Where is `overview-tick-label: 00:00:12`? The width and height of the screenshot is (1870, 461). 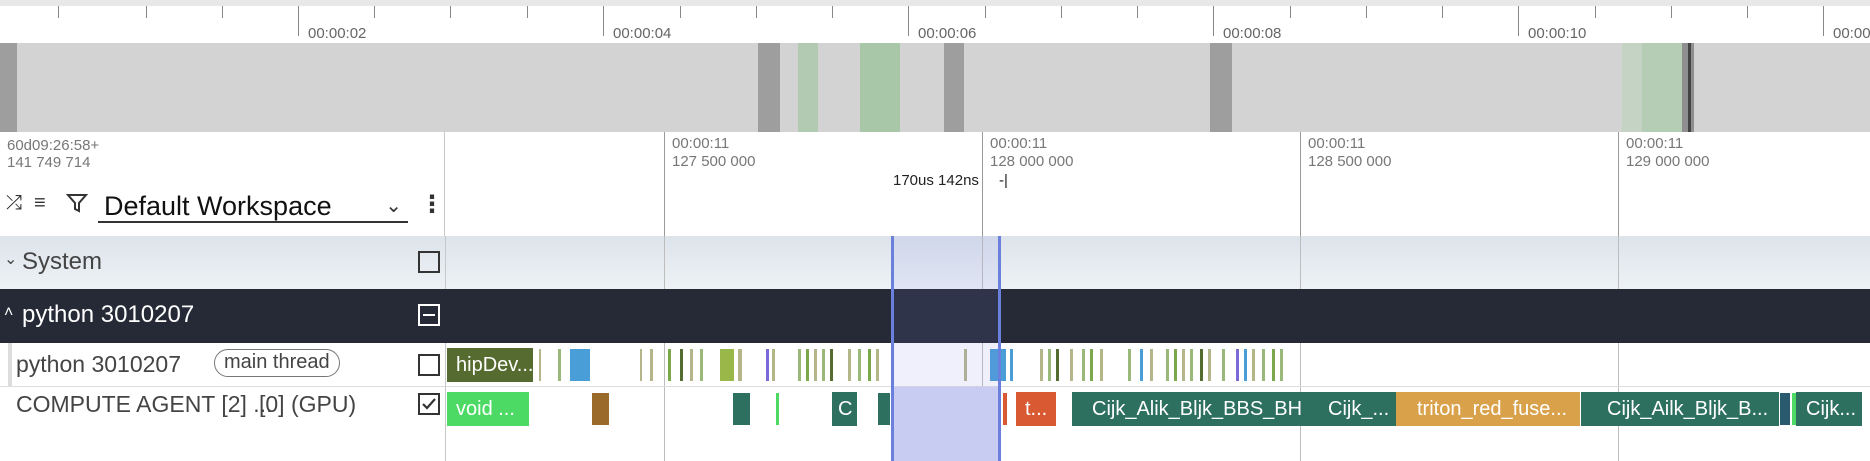
overview-tick-label: 00:00:12 is located at coordinates (1851, 33).